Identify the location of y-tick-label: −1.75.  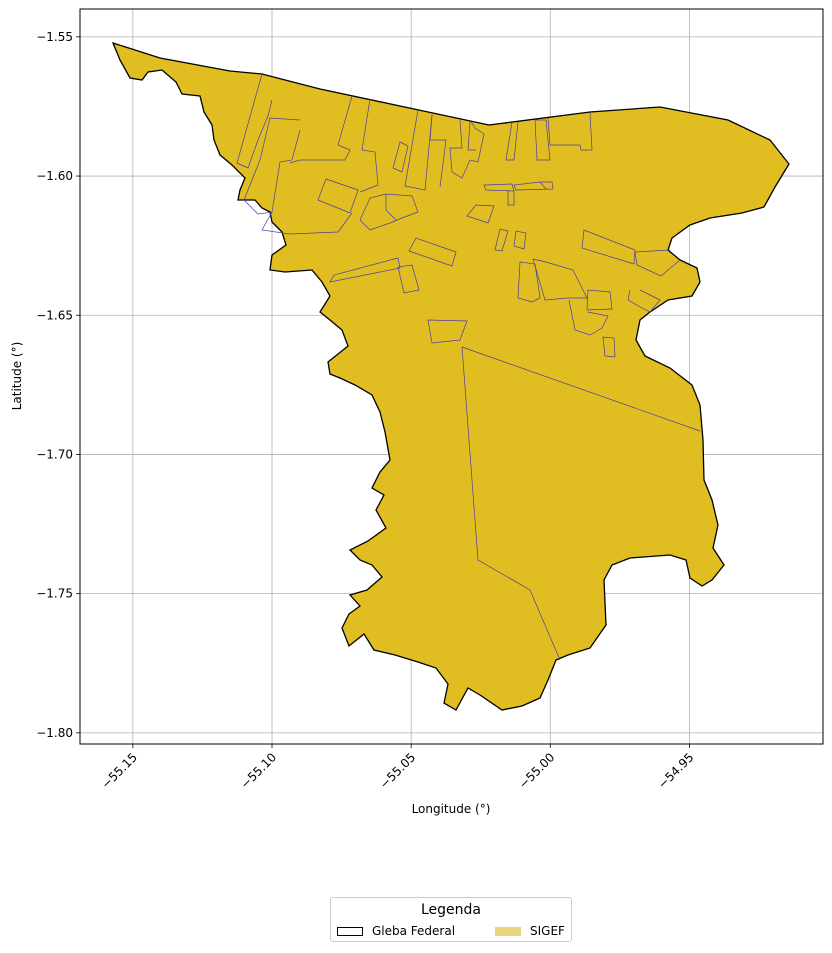
(54, 594).